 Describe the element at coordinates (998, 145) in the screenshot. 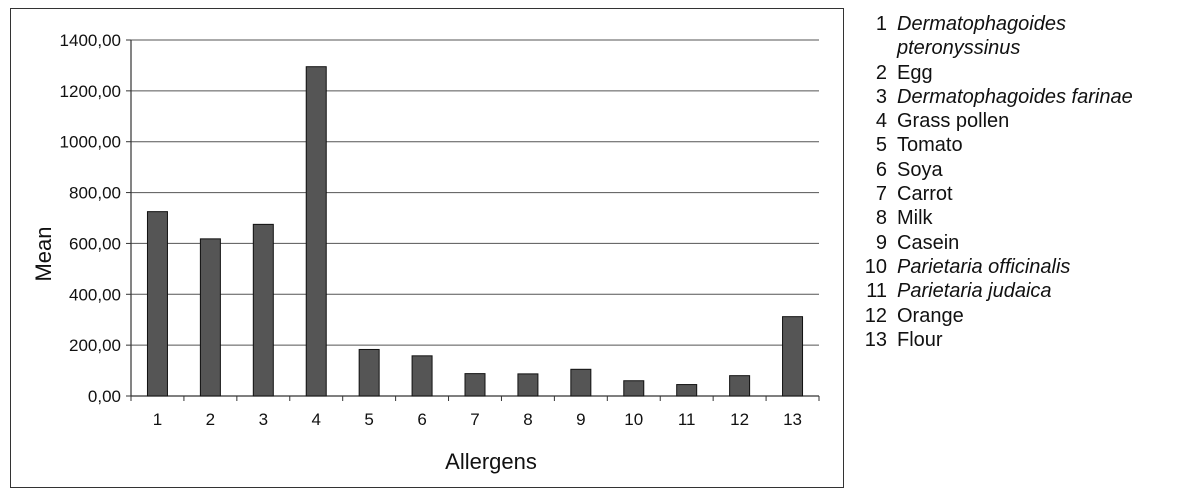

I see `legend-item: 5 Tomato` at that location.